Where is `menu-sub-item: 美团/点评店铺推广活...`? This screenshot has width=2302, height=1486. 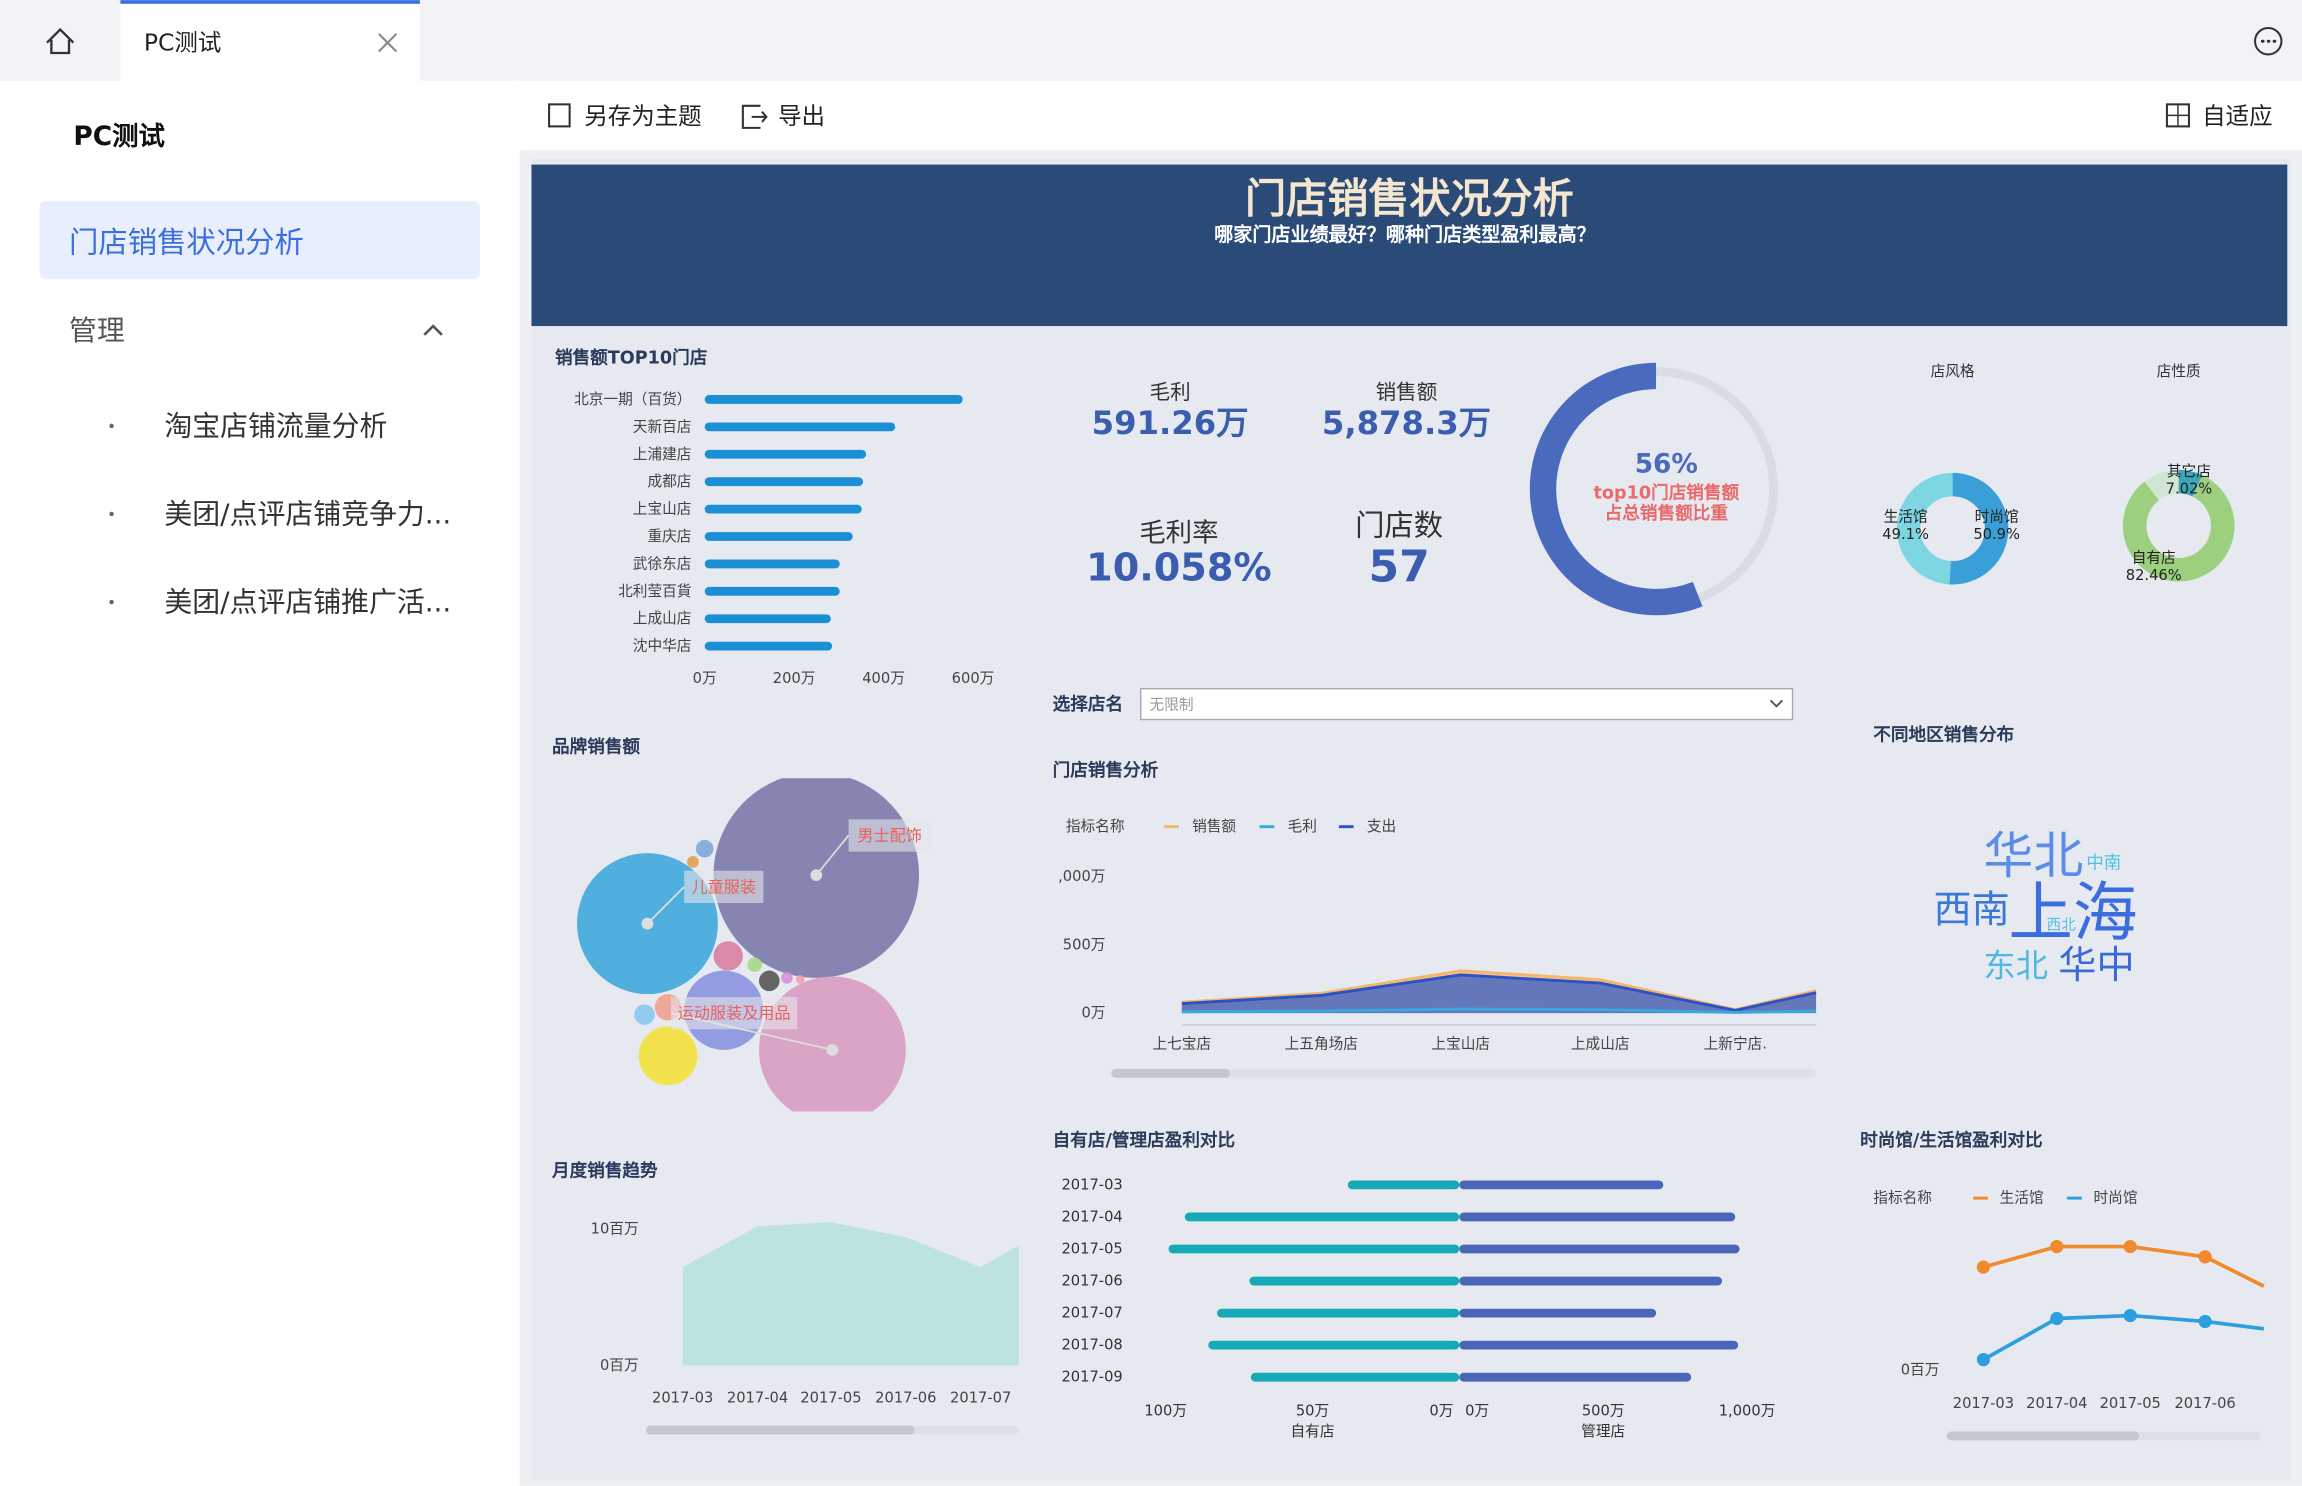
menu-sub-item: 美团/点评店铺推广活... is located at coordinates (307, 602).